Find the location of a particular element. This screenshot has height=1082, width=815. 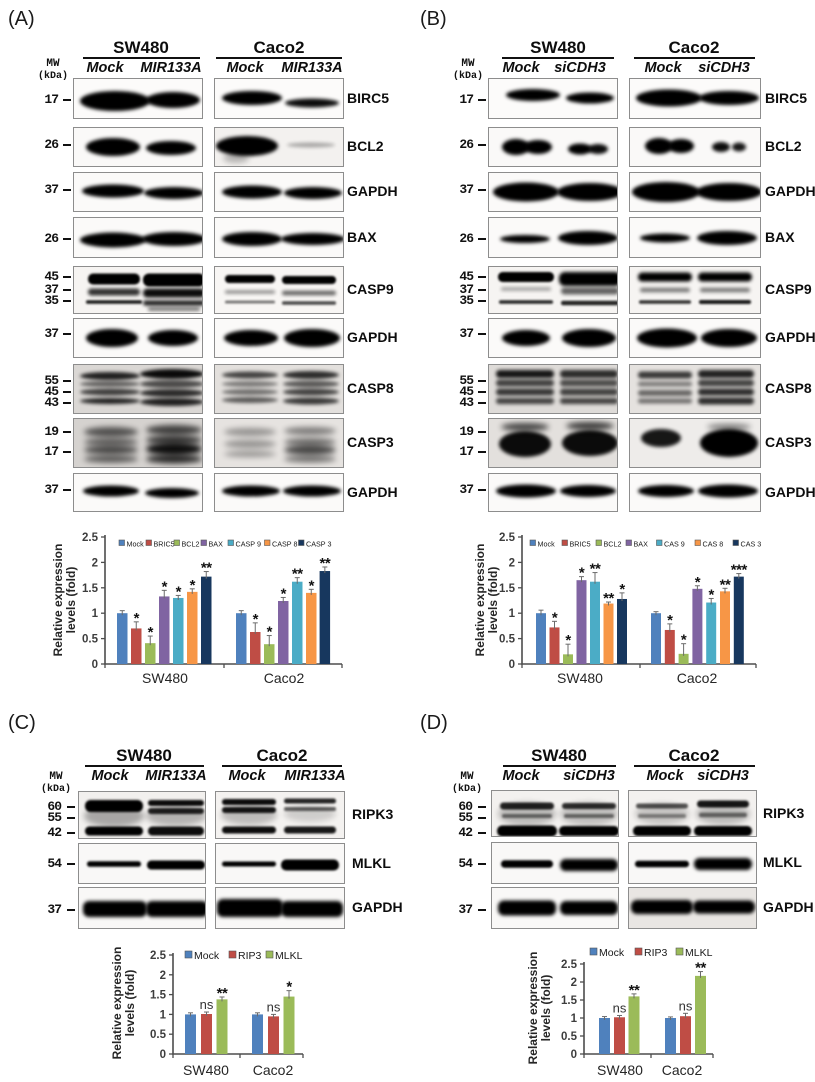

svg-text: CAS 3 is located at coordinates (751, 543).